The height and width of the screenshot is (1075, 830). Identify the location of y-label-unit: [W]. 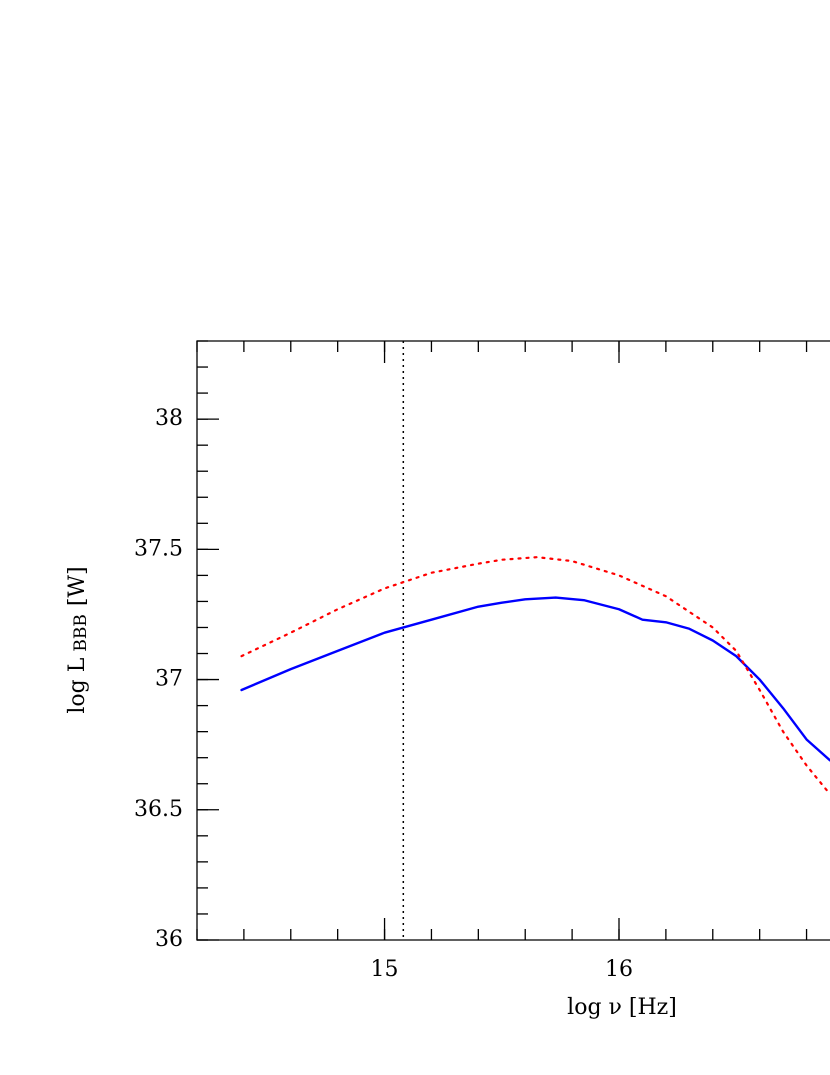
(77, 586).